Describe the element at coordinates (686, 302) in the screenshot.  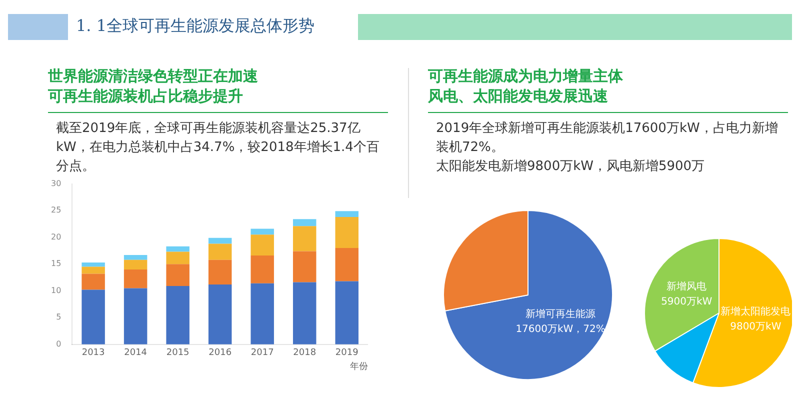
I see `data-label: 5900万kW` at that location.